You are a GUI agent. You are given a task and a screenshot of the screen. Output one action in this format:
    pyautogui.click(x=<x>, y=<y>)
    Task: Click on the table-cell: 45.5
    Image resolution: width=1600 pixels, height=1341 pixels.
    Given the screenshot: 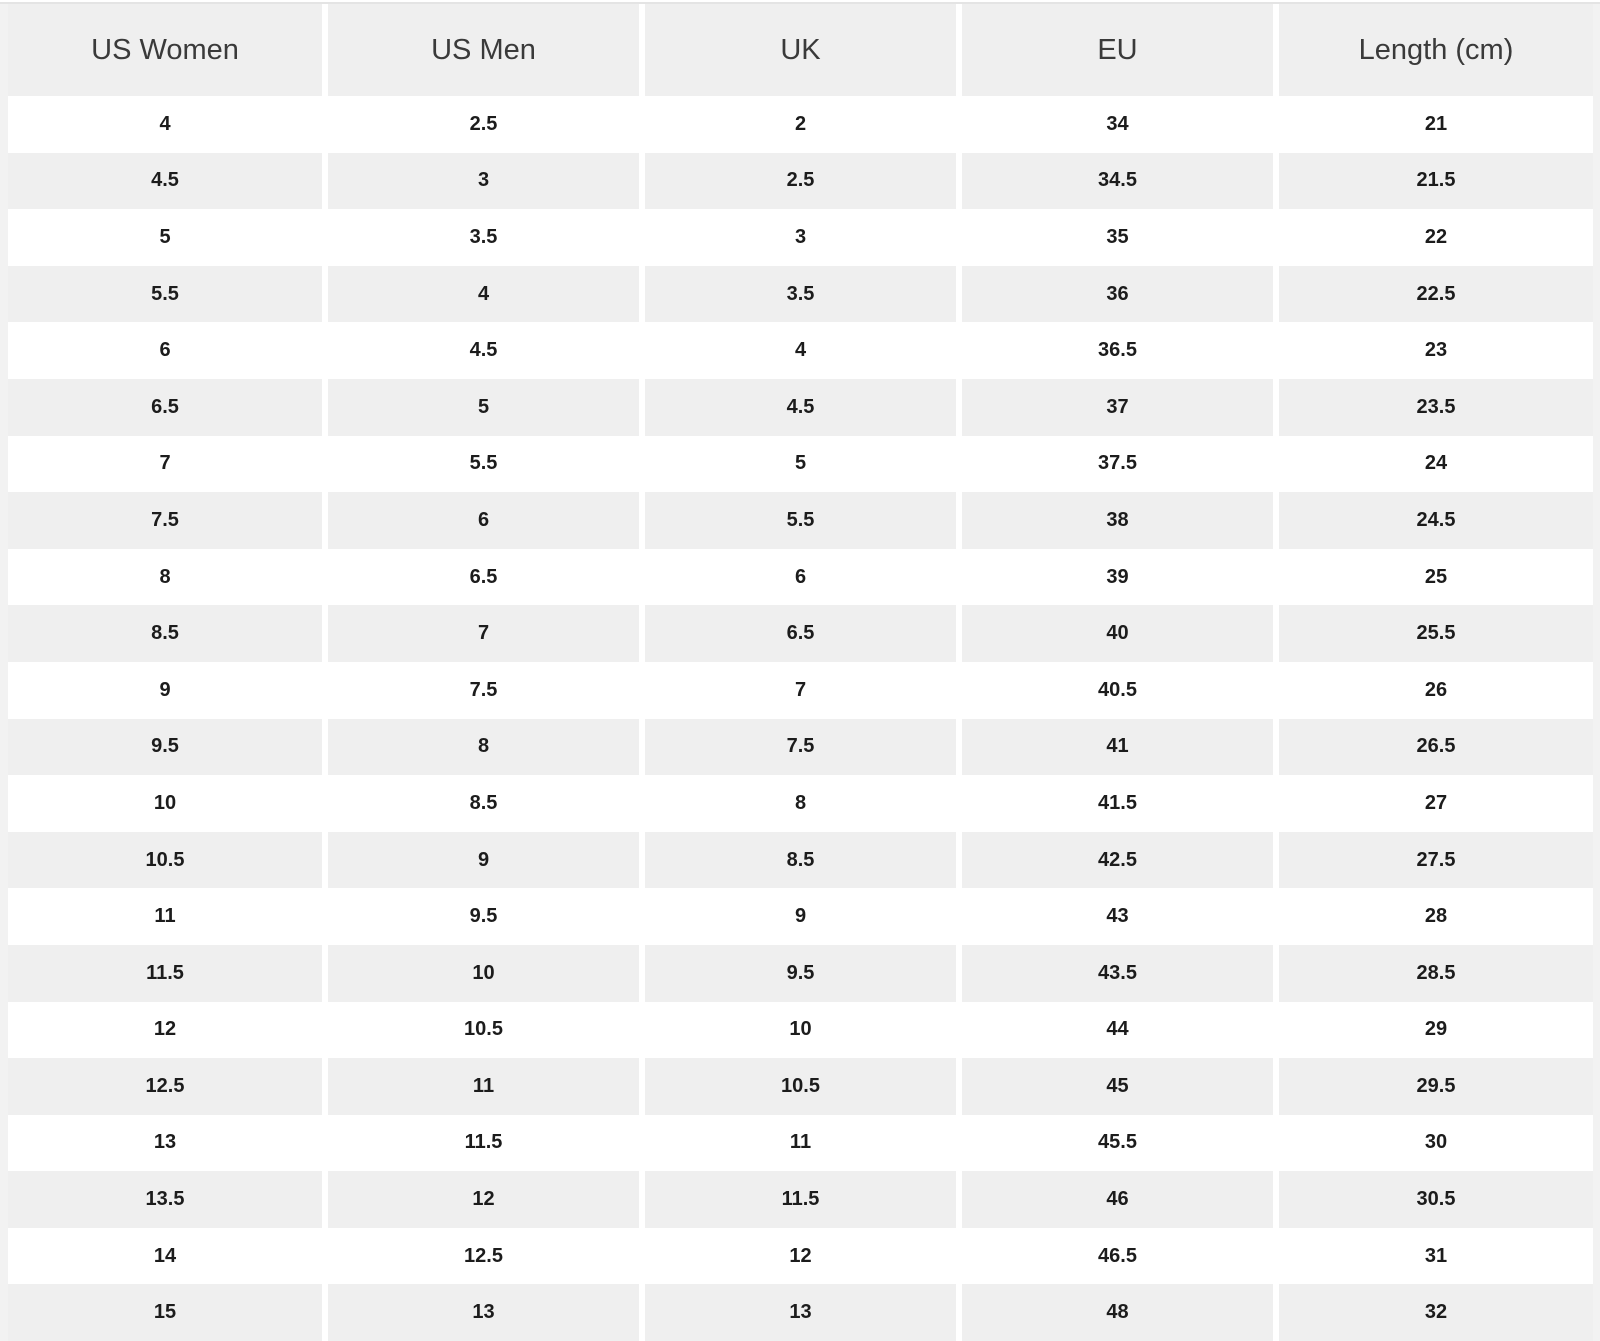 What is the action you would take?
    pyautogui.click(x=1116, y=1143)
    